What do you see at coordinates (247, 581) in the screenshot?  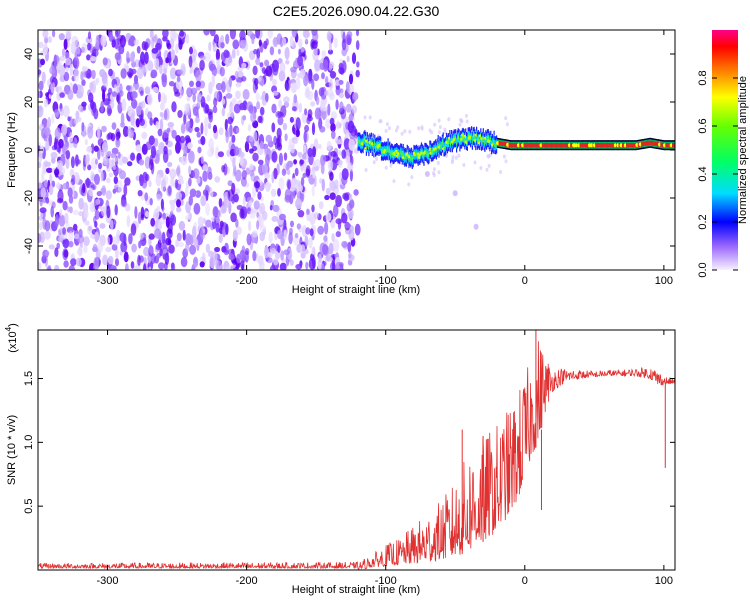 I see `x-tick-label: -200` at bounding box center [247, 581].